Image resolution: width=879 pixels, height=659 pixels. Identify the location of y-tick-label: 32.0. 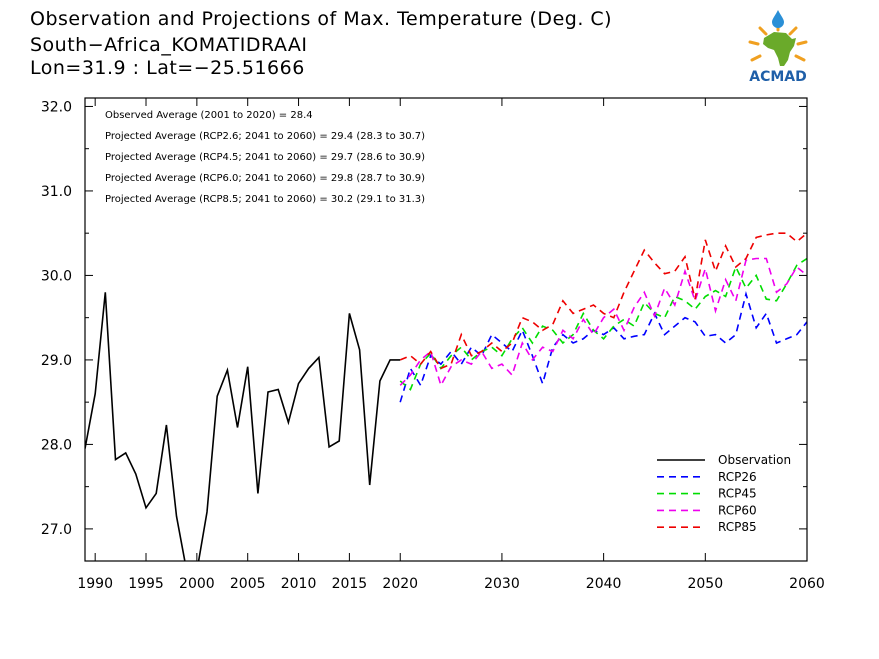
(56, 107).